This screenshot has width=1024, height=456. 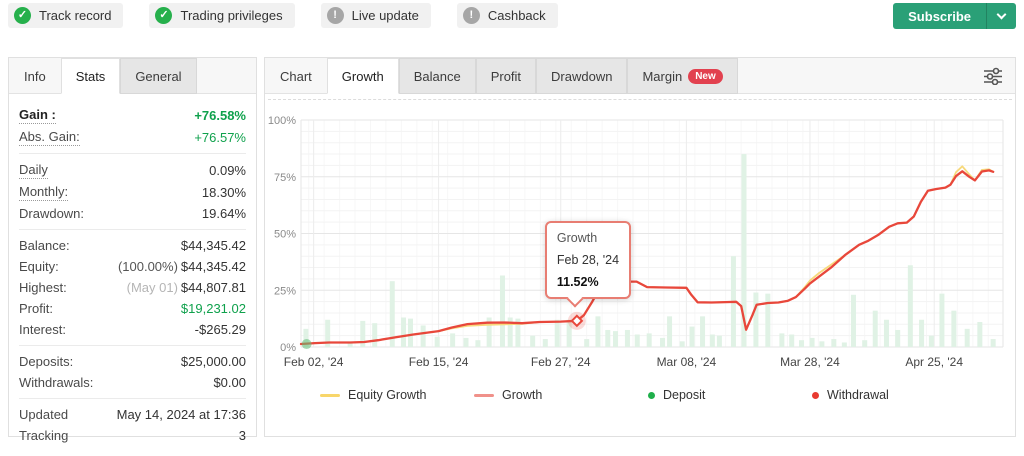 What do you see at coordinates (42, 329) in the screenshot?
I see `stat-label: Interest:` at bounding box center [42, 329].